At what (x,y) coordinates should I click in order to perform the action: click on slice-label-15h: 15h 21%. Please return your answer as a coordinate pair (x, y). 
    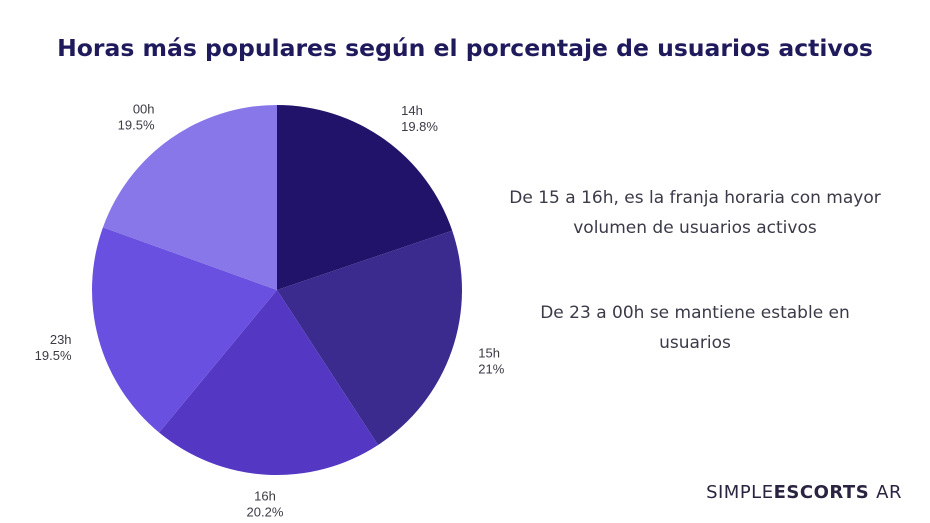
    Looking at the image, I should click on (491, 361).